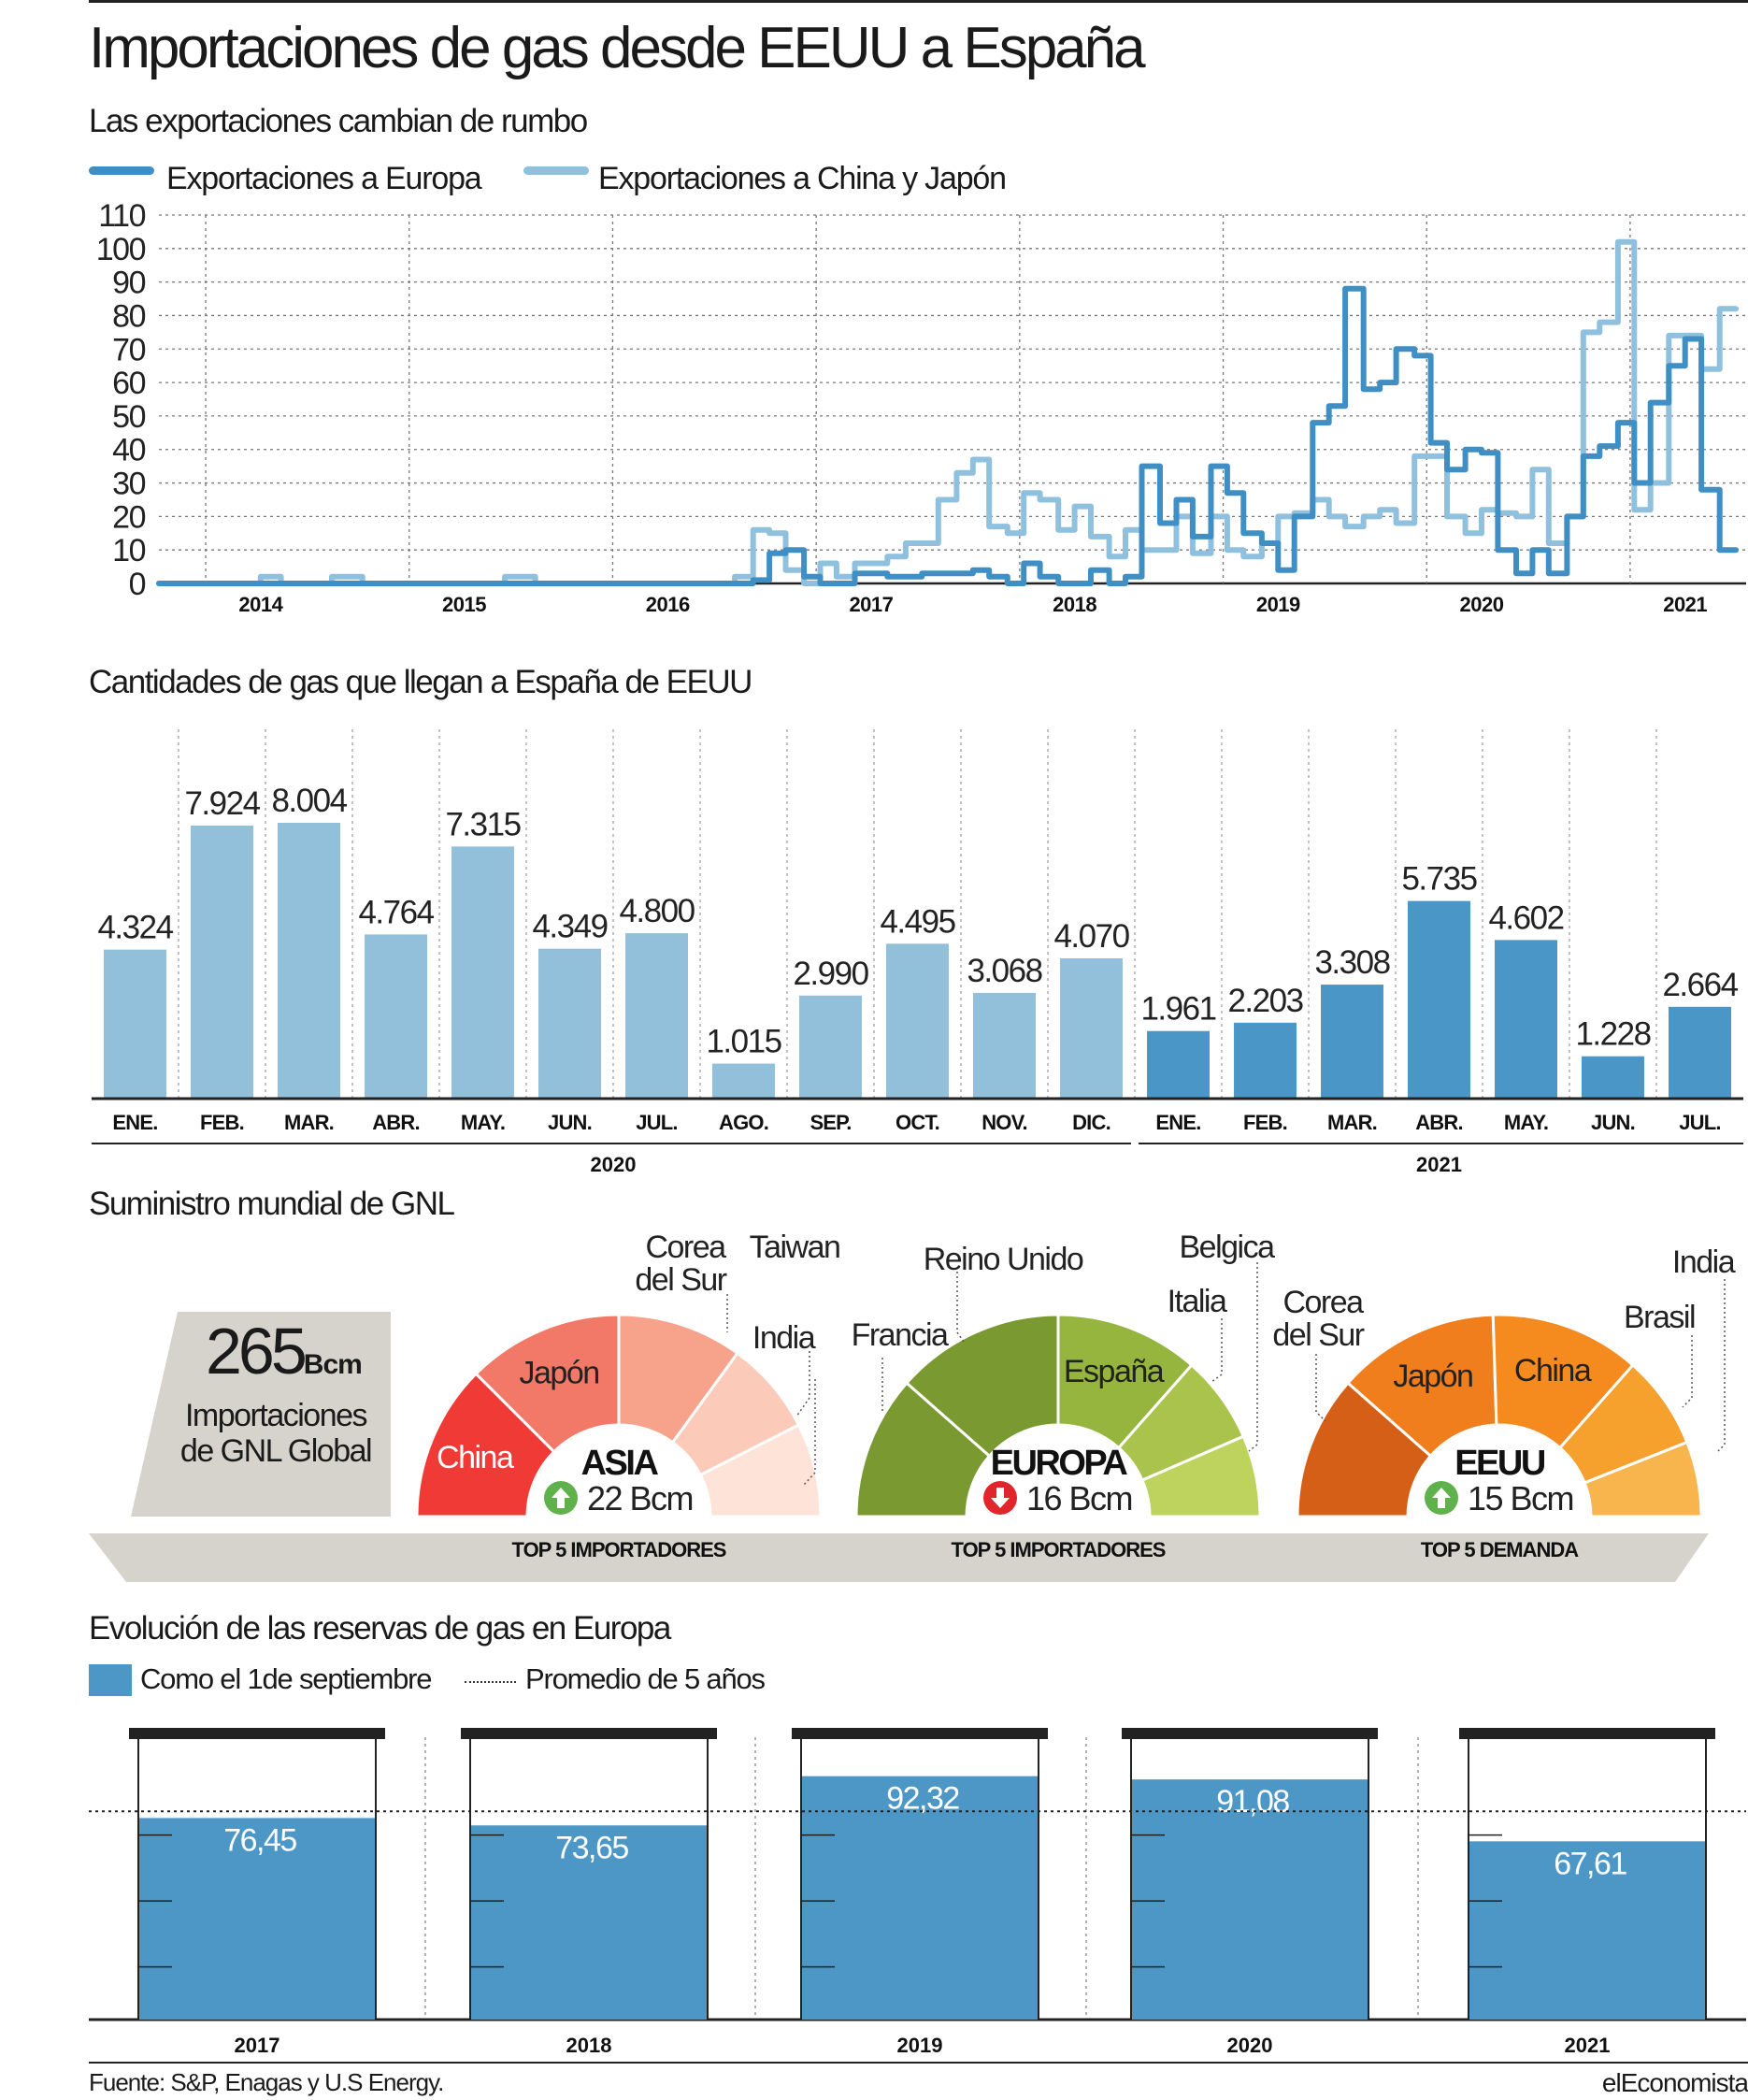  Describe the element at coordinates (556, 170) in the screenshot. I see `legend-swatch-china-japon` at that location.